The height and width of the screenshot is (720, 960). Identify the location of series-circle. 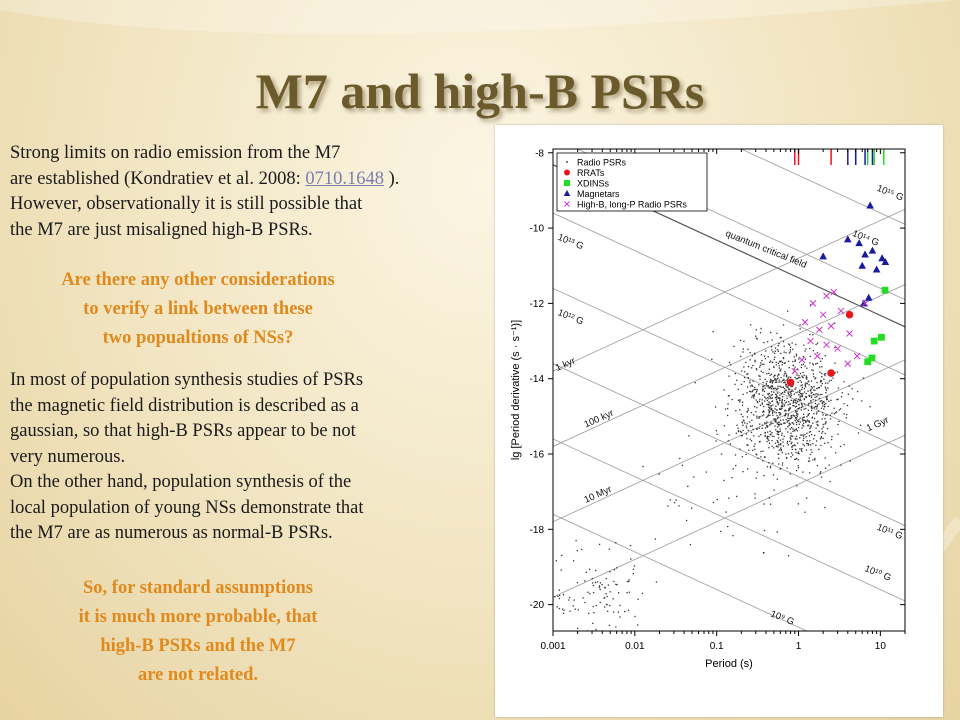
(820, 348).